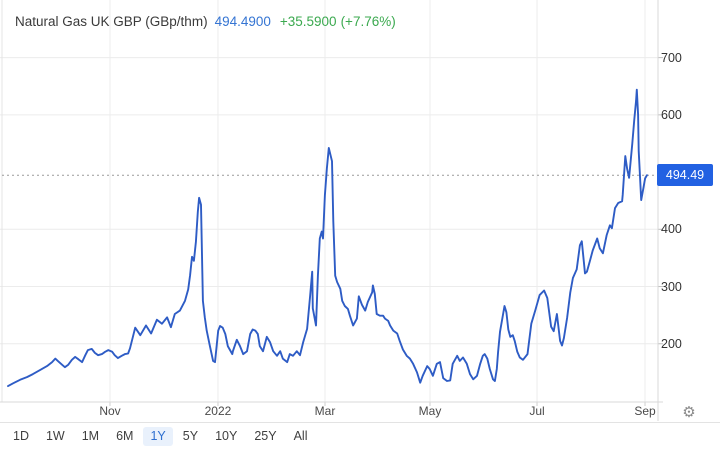  What do you see at coordinates (308, 21) in the screenshot?
I see `price-change: +35.5900` at bounding box center [308, 21].